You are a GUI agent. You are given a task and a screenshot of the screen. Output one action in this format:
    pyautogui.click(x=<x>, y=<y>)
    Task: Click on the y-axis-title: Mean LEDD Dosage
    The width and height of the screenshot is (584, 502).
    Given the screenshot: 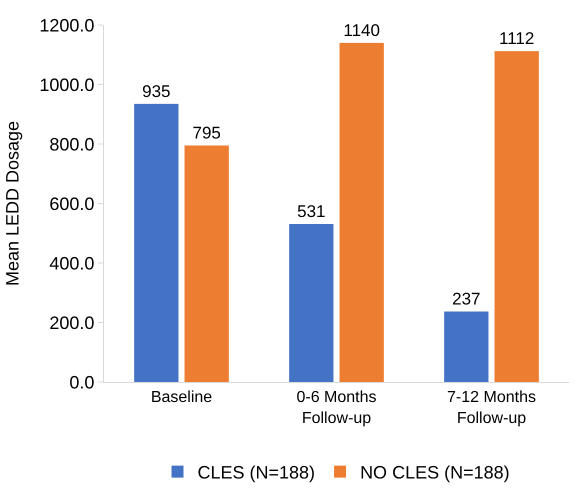 What is the action you would take?
    pyautogui.click(x=12, y=203)
    